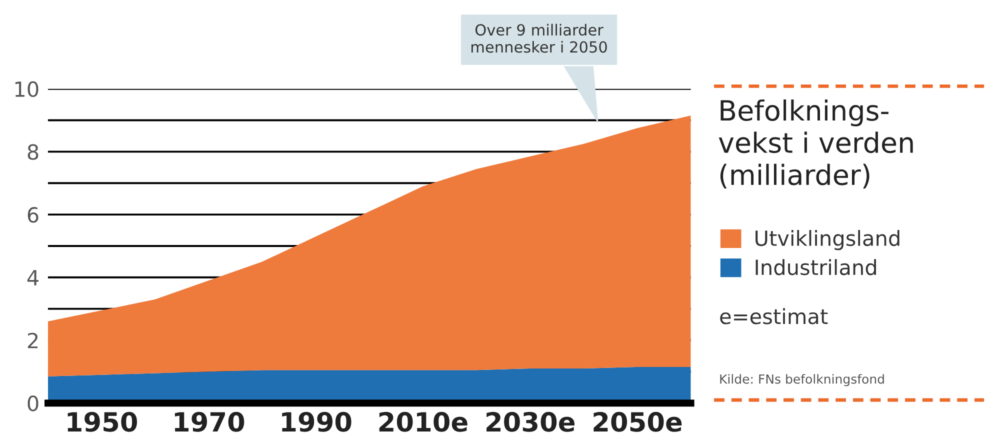 This screenshot has width=989, height=442. I want to click on text: Befolknings- vekst i verden (milliarder), so click(815, 144).